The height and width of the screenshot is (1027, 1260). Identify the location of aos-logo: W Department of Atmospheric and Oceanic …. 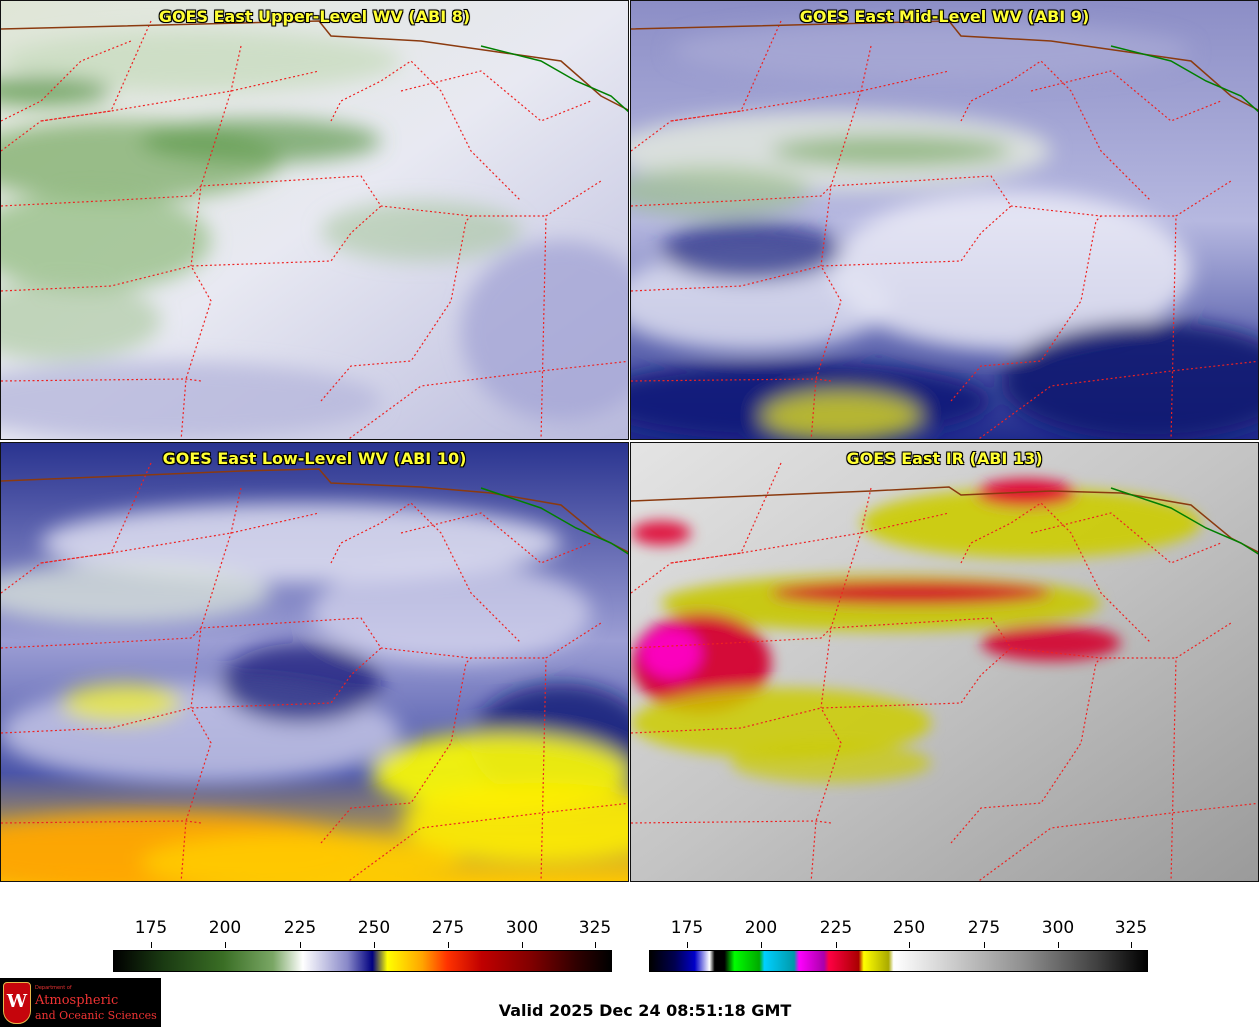
(80, 1002).